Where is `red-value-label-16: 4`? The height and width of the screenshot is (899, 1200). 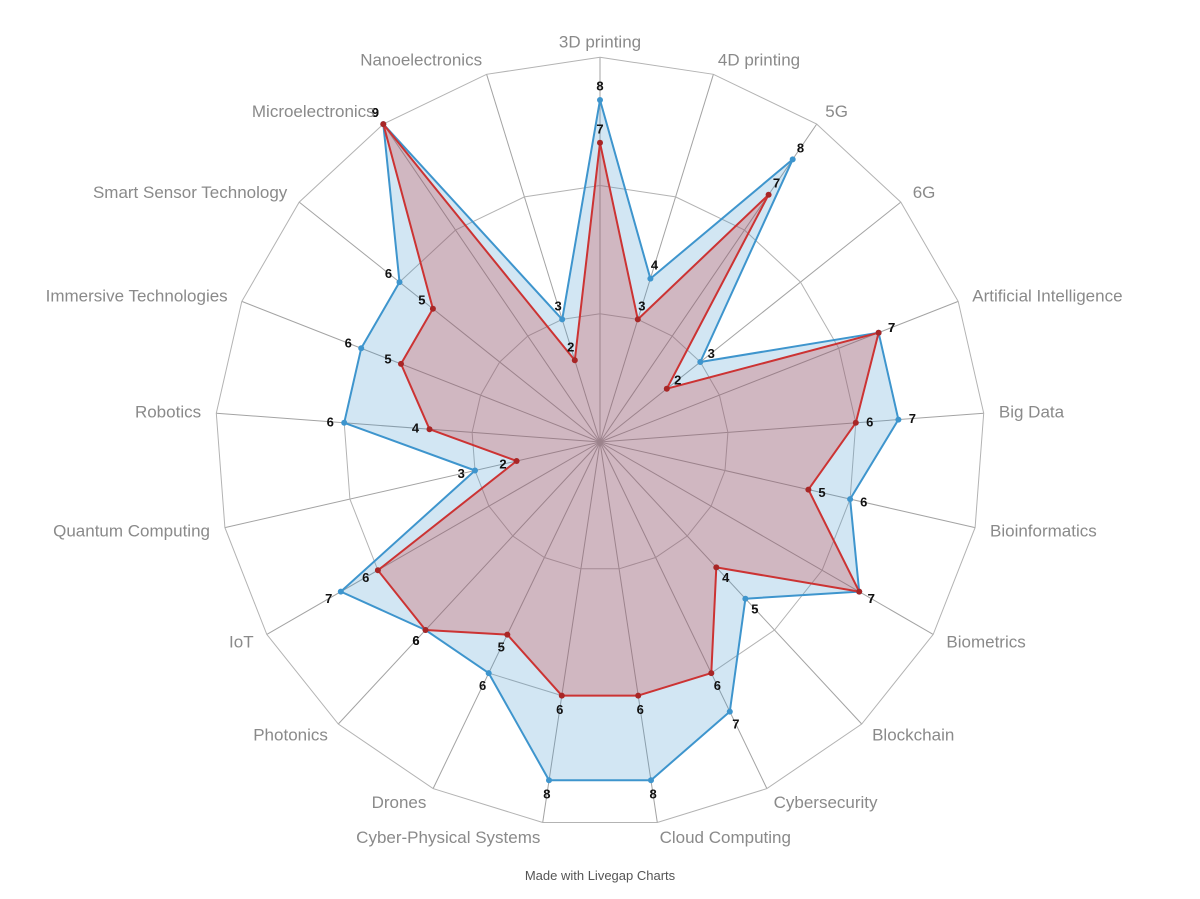 red-value-label-16: 4 is located at coordinates (416, 428).